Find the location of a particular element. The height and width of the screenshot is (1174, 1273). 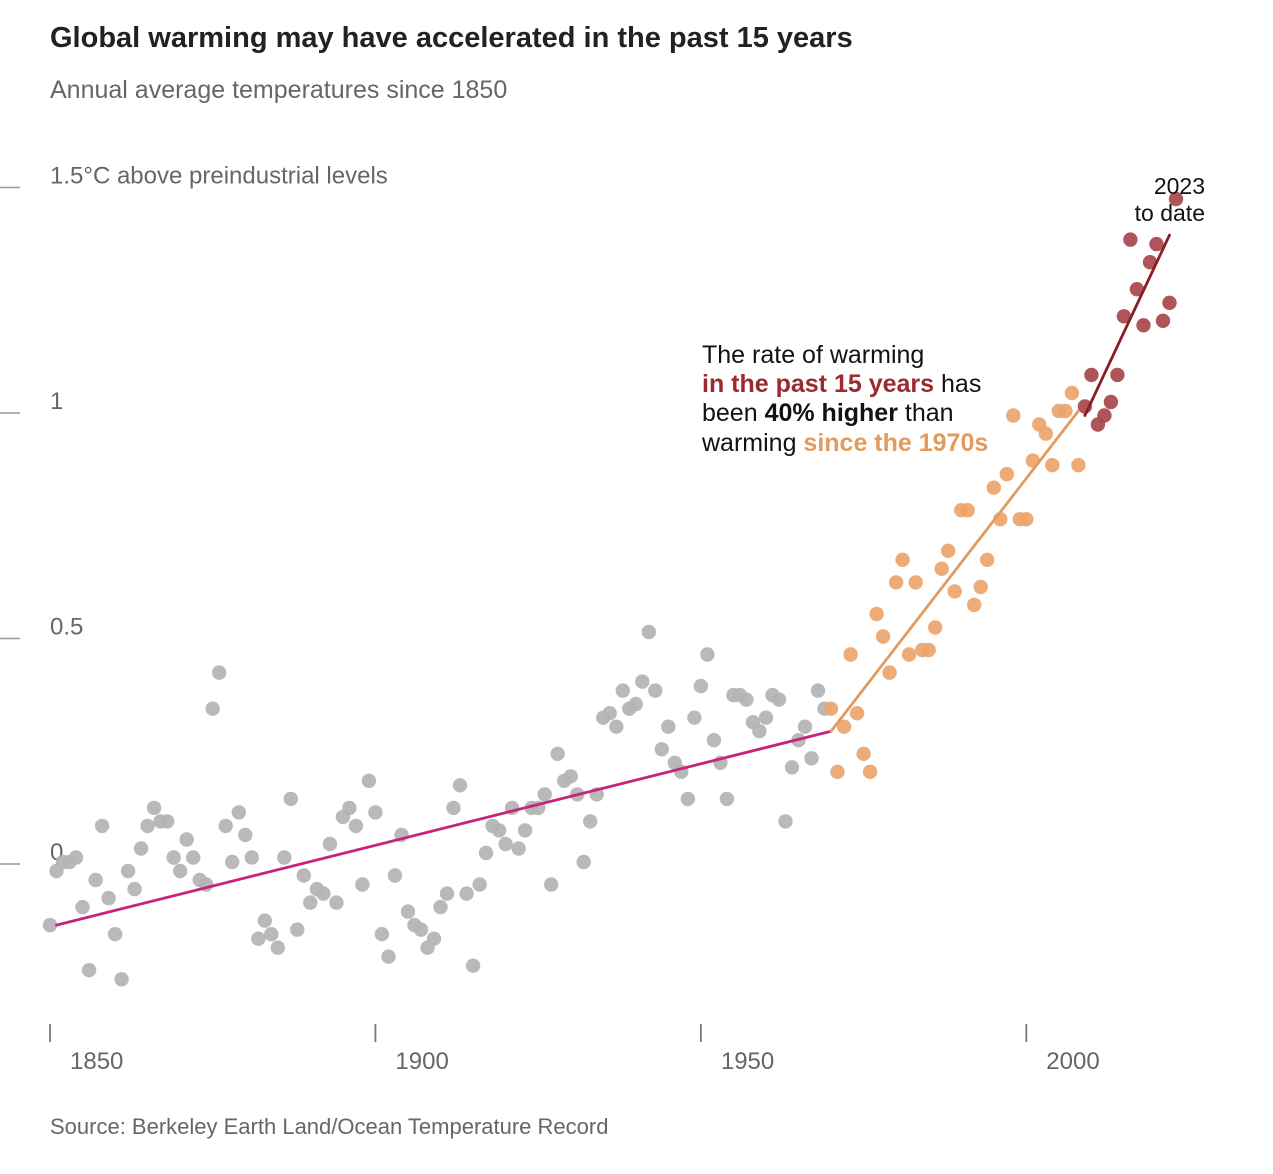

x-tick-label: 2000 is located at coordinates (1072, 1061).